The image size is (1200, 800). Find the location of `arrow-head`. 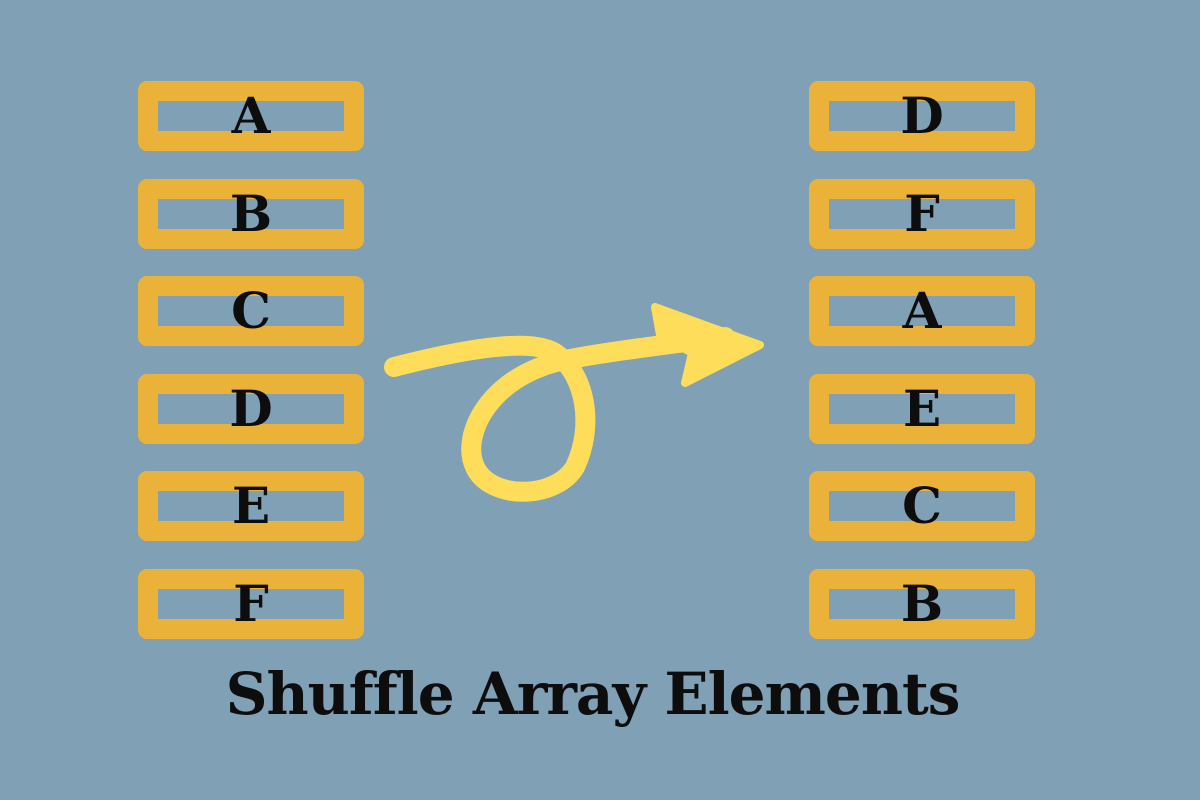

arrow-head is located at coordinates (707, 345).